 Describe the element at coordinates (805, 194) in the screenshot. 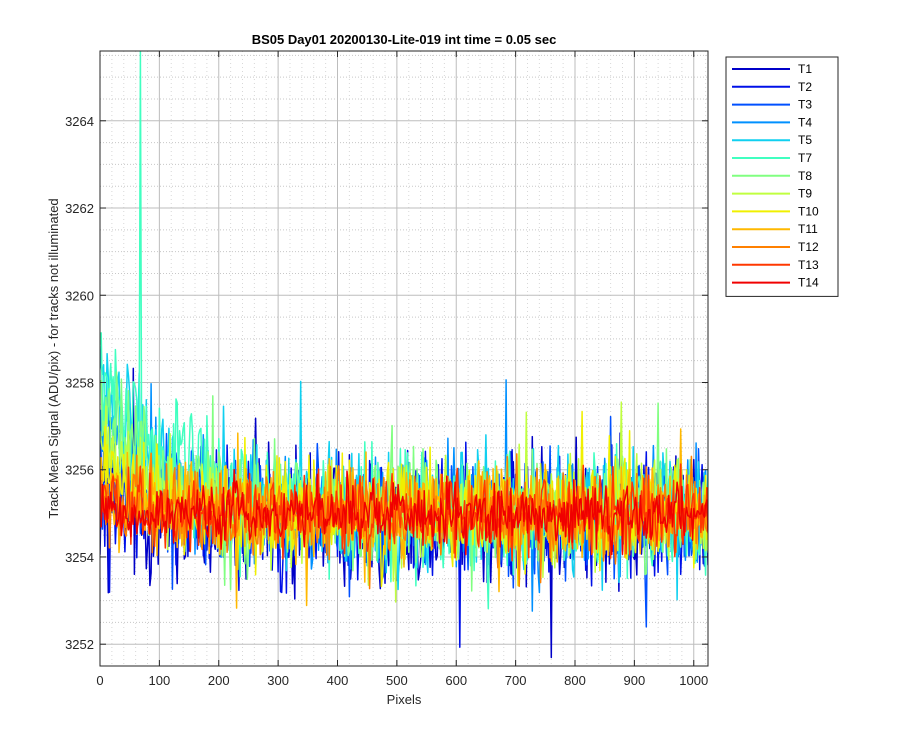

I see `legend-label: T9` at that location.